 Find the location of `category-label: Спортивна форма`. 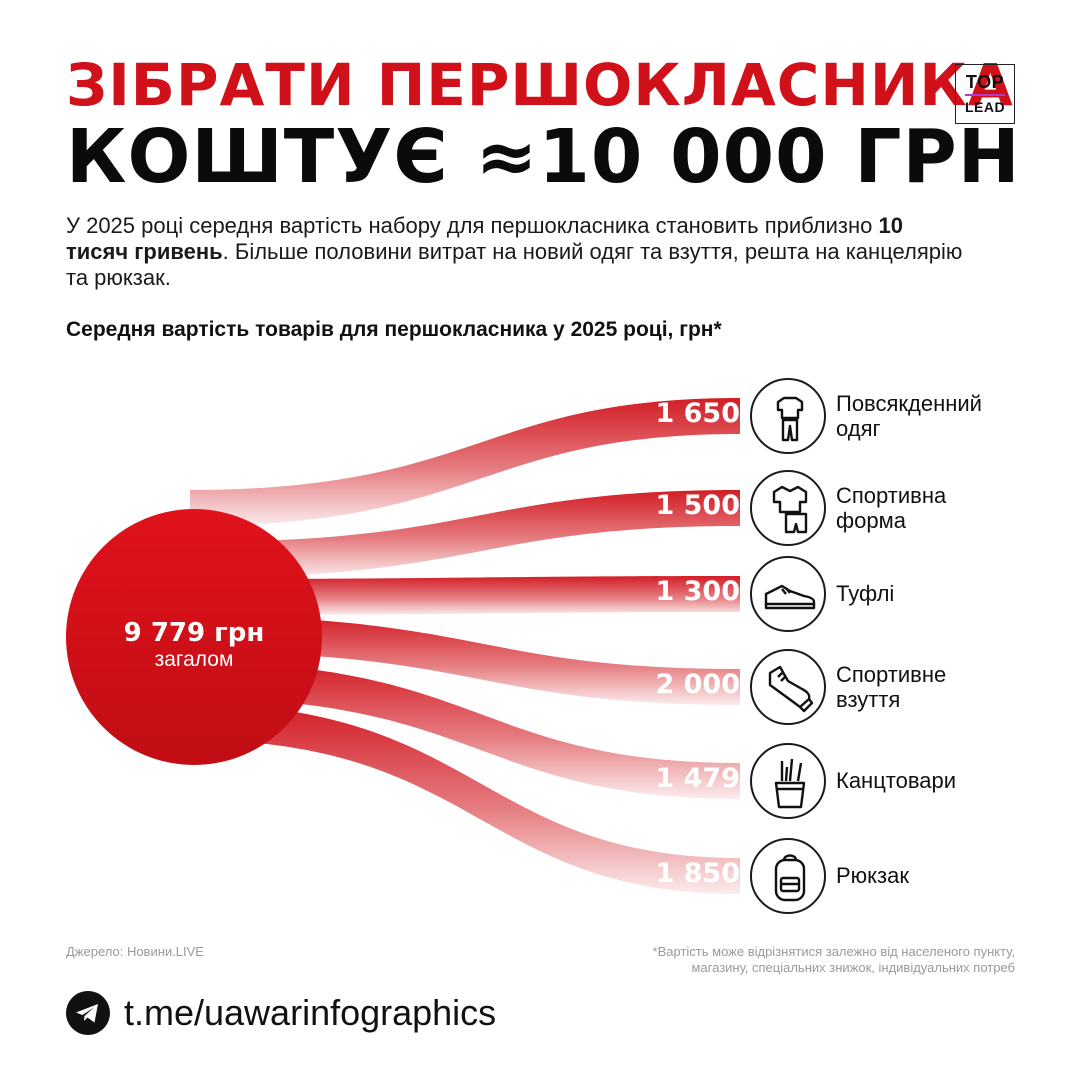

category-label: Спортивна форма is located at coordinates (936, 508).